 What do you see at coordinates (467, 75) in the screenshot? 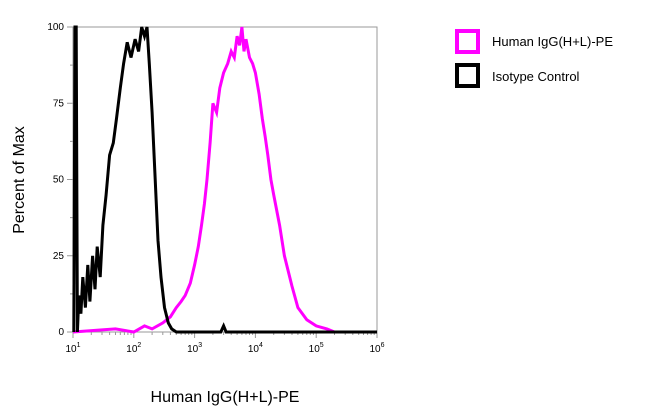
I see `legend-swatch-isotype` at bounding box center [467, 75].